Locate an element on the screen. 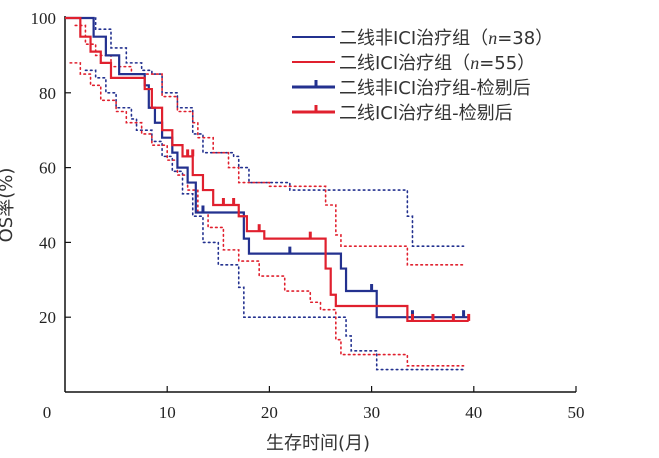  x-tick-label: 30 is located at coordinates (371, 412).